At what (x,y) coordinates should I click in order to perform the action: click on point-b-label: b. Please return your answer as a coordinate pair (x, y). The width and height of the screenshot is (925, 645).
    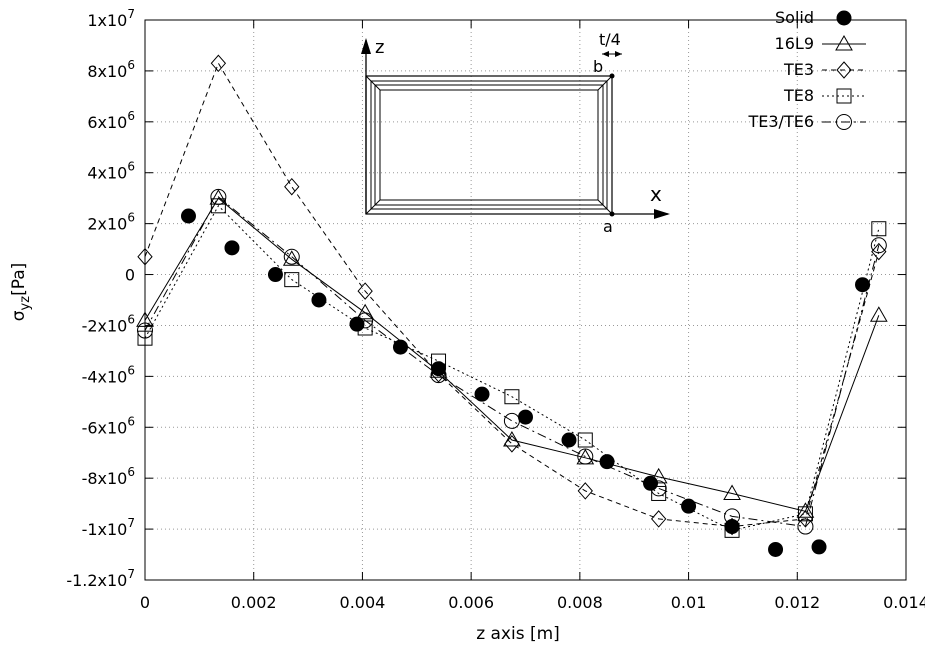
    Looking at the image, I should click on (598, 66).